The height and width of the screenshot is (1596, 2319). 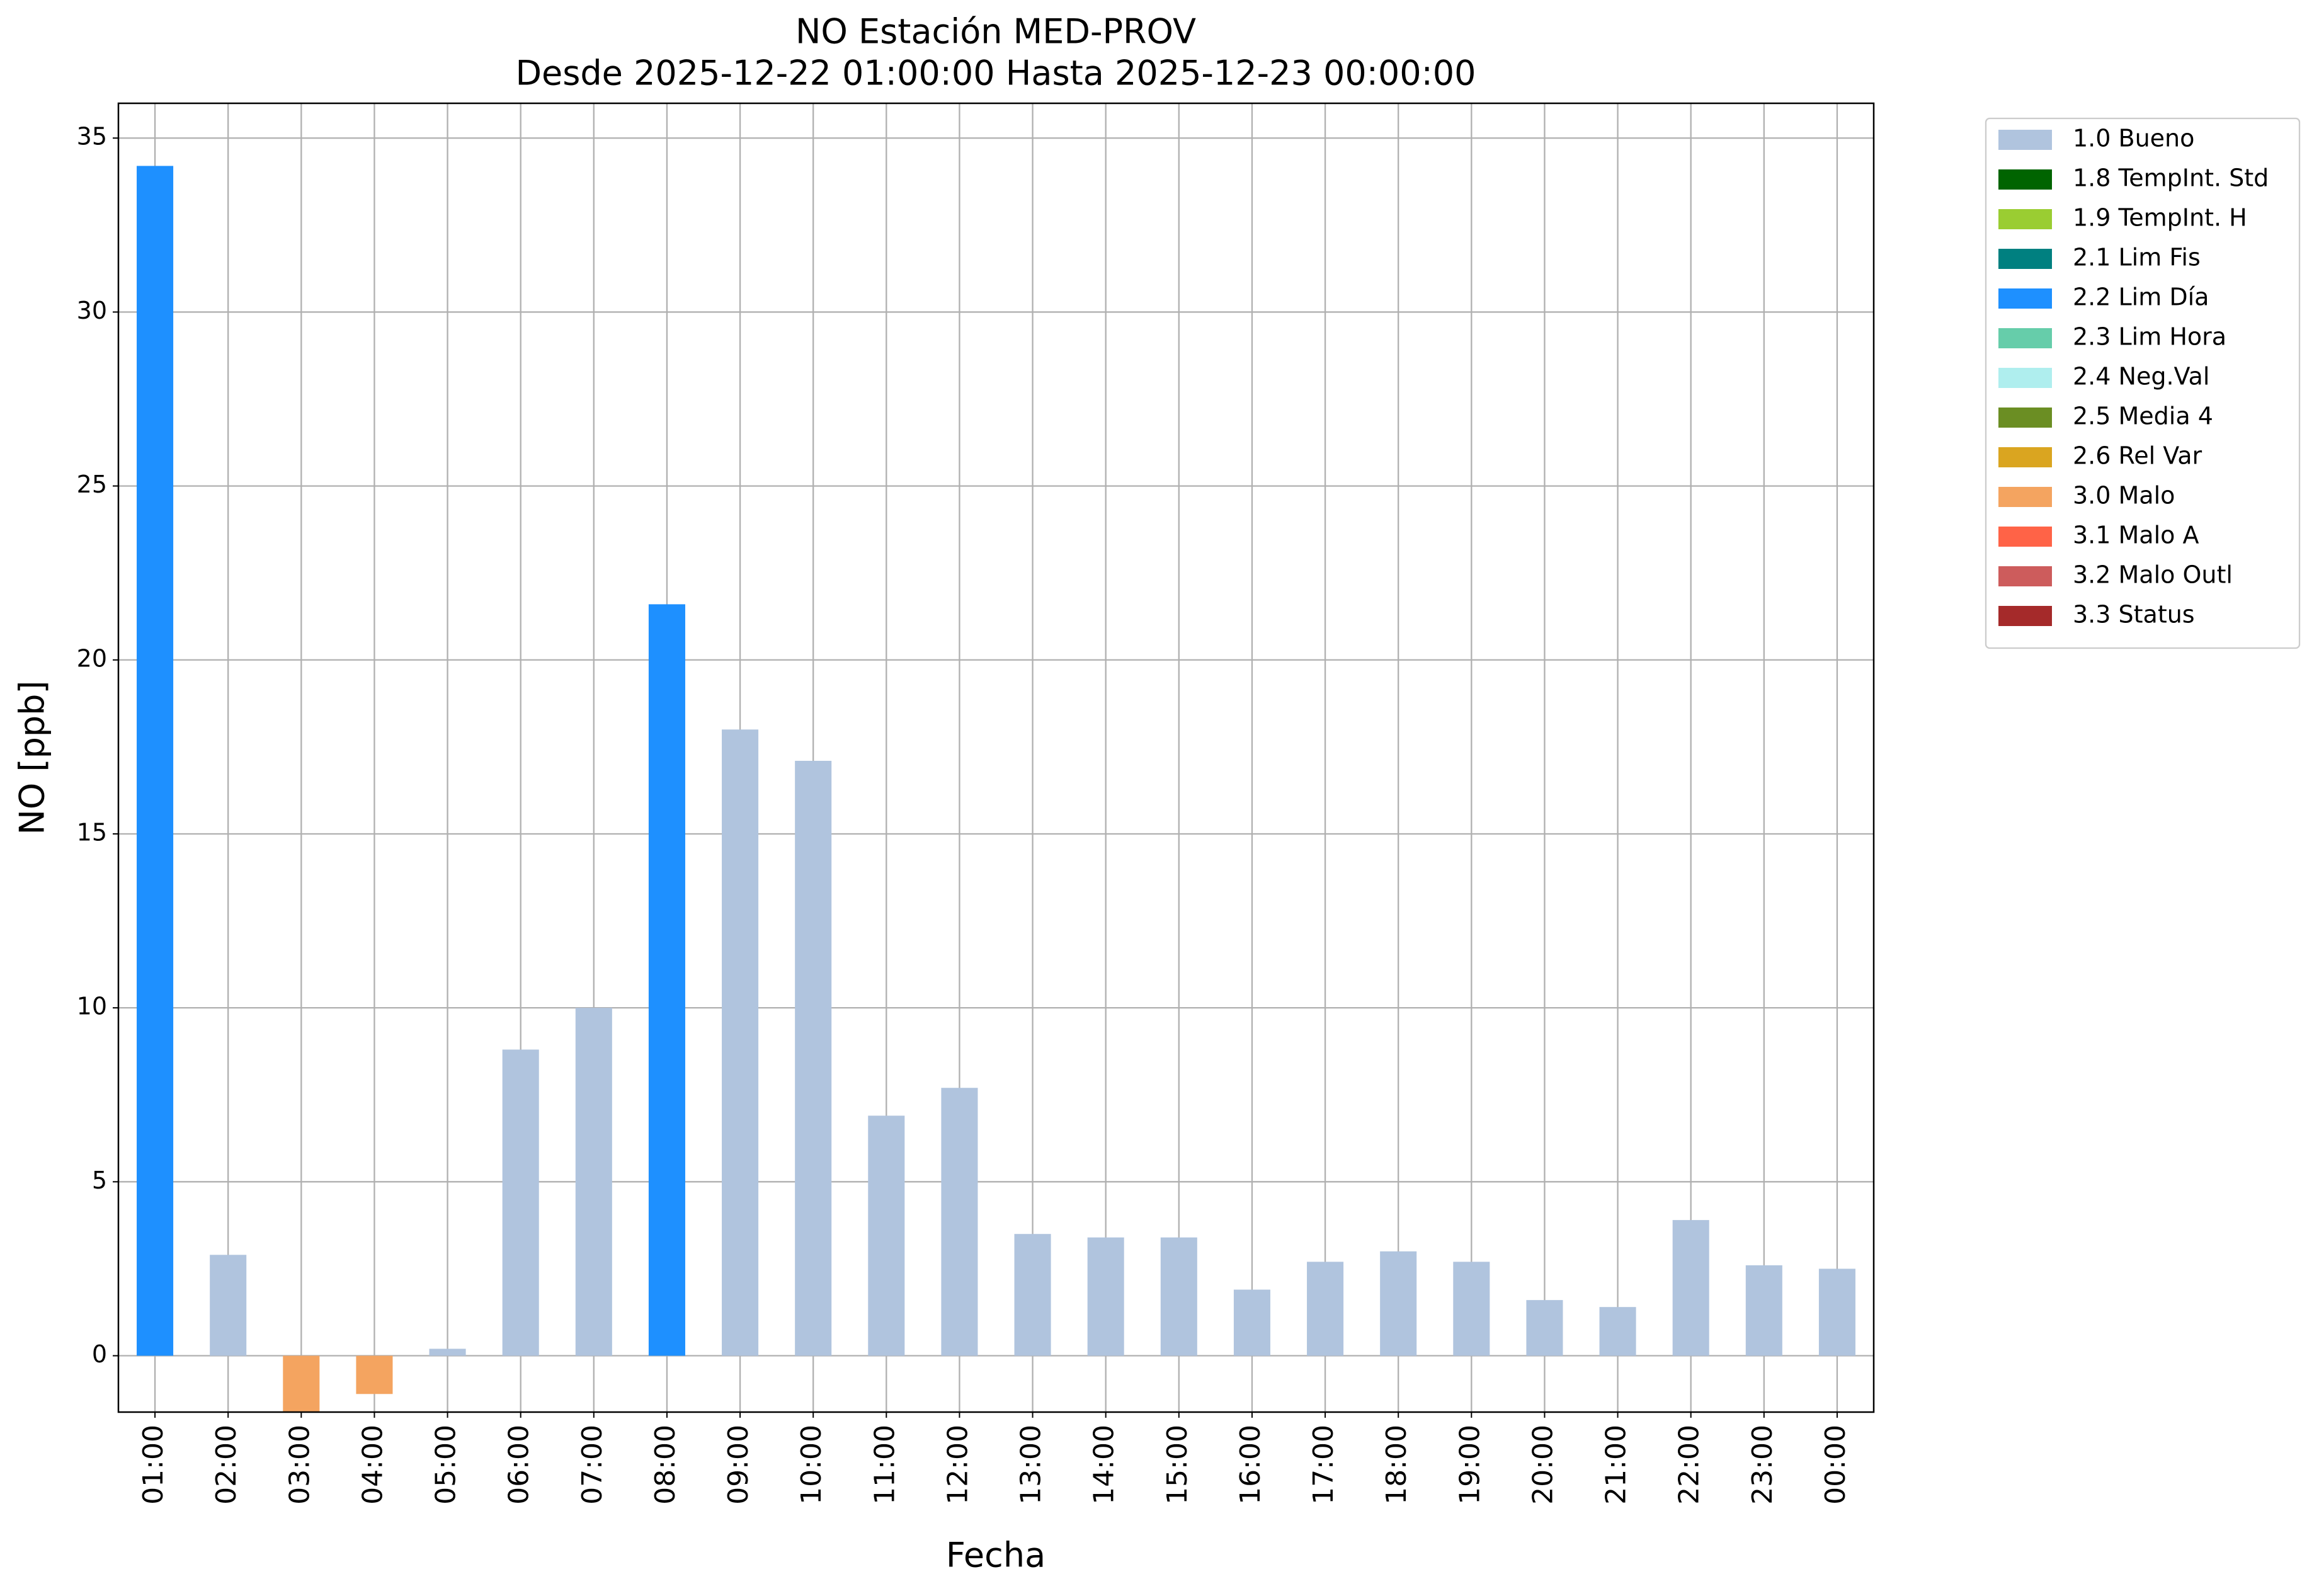 I want to click on legend-label: 2.1 Lim Fis, so click(x=2137, y=257).